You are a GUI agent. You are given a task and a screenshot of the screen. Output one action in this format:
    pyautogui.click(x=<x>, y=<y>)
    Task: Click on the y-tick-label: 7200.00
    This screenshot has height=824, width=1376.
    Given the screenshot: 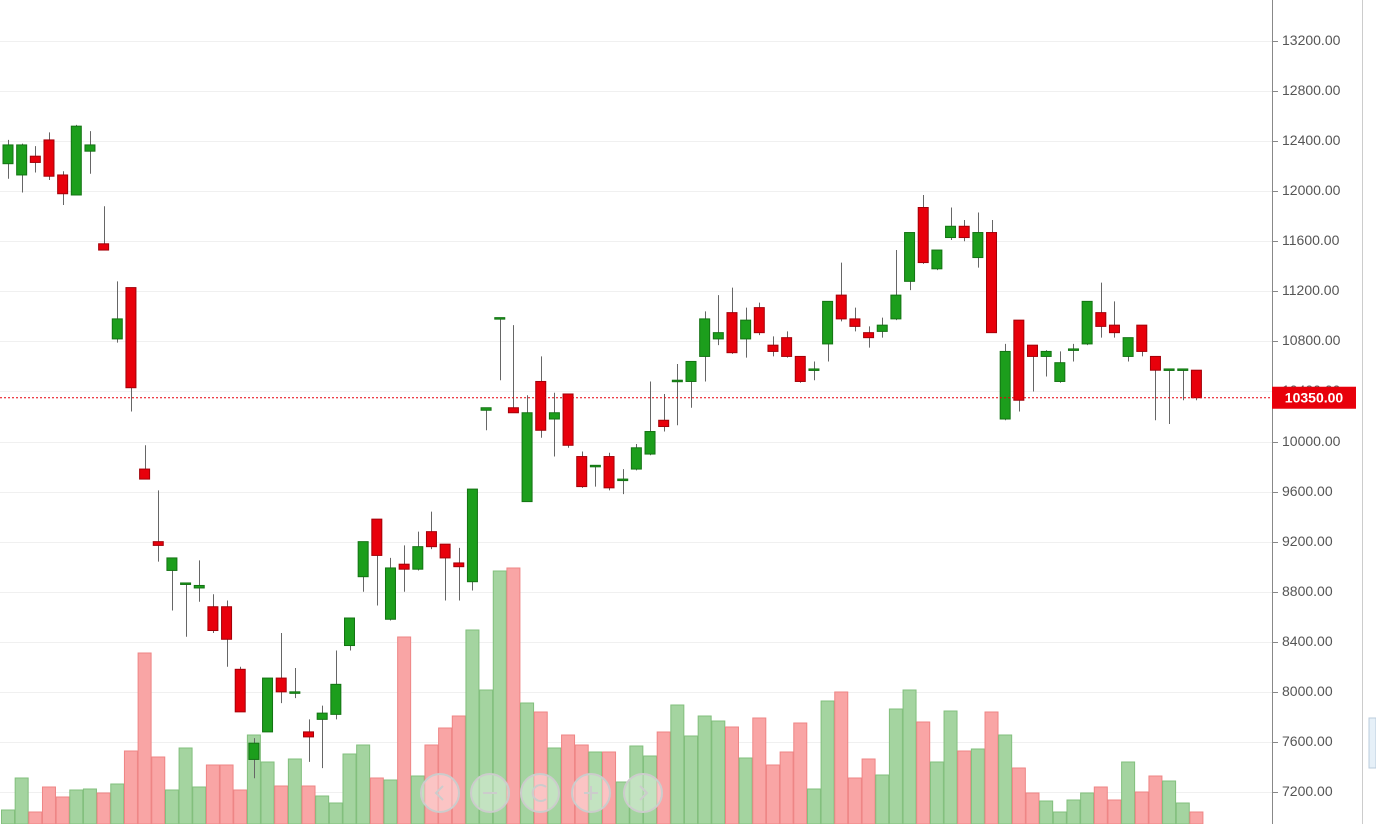 What is the action you would take?
    pyautogui.click(x=1307, y=791)
    